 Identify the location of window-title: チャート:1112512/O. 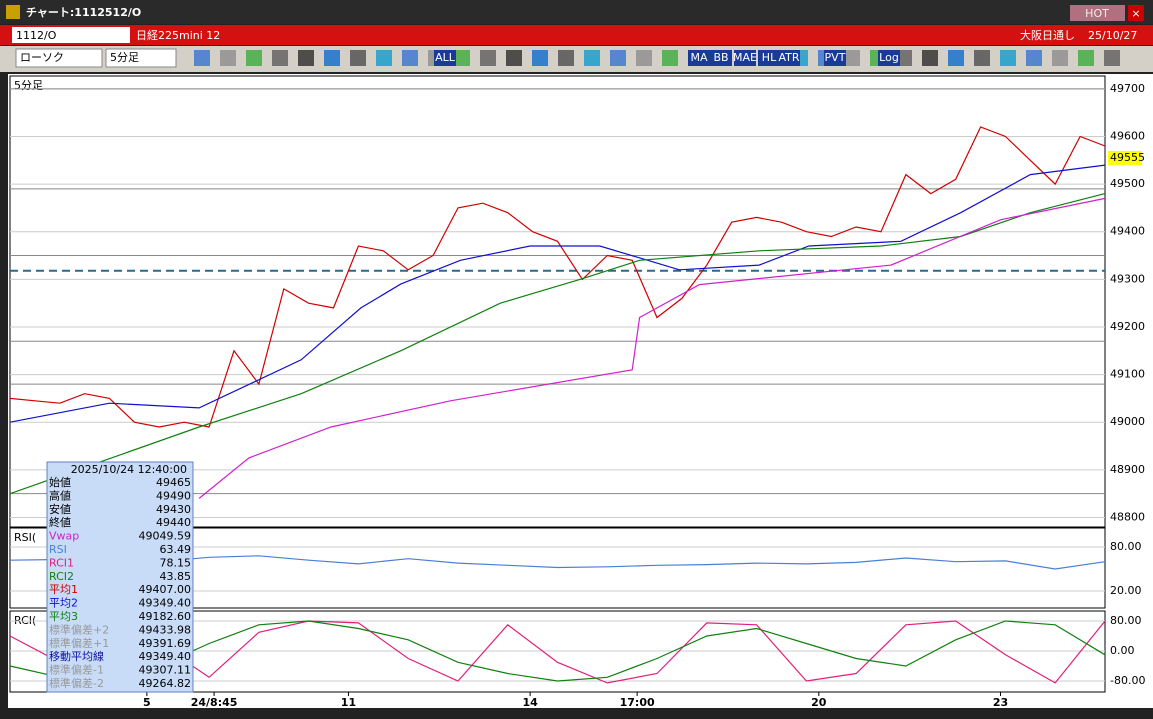
(83, 12).